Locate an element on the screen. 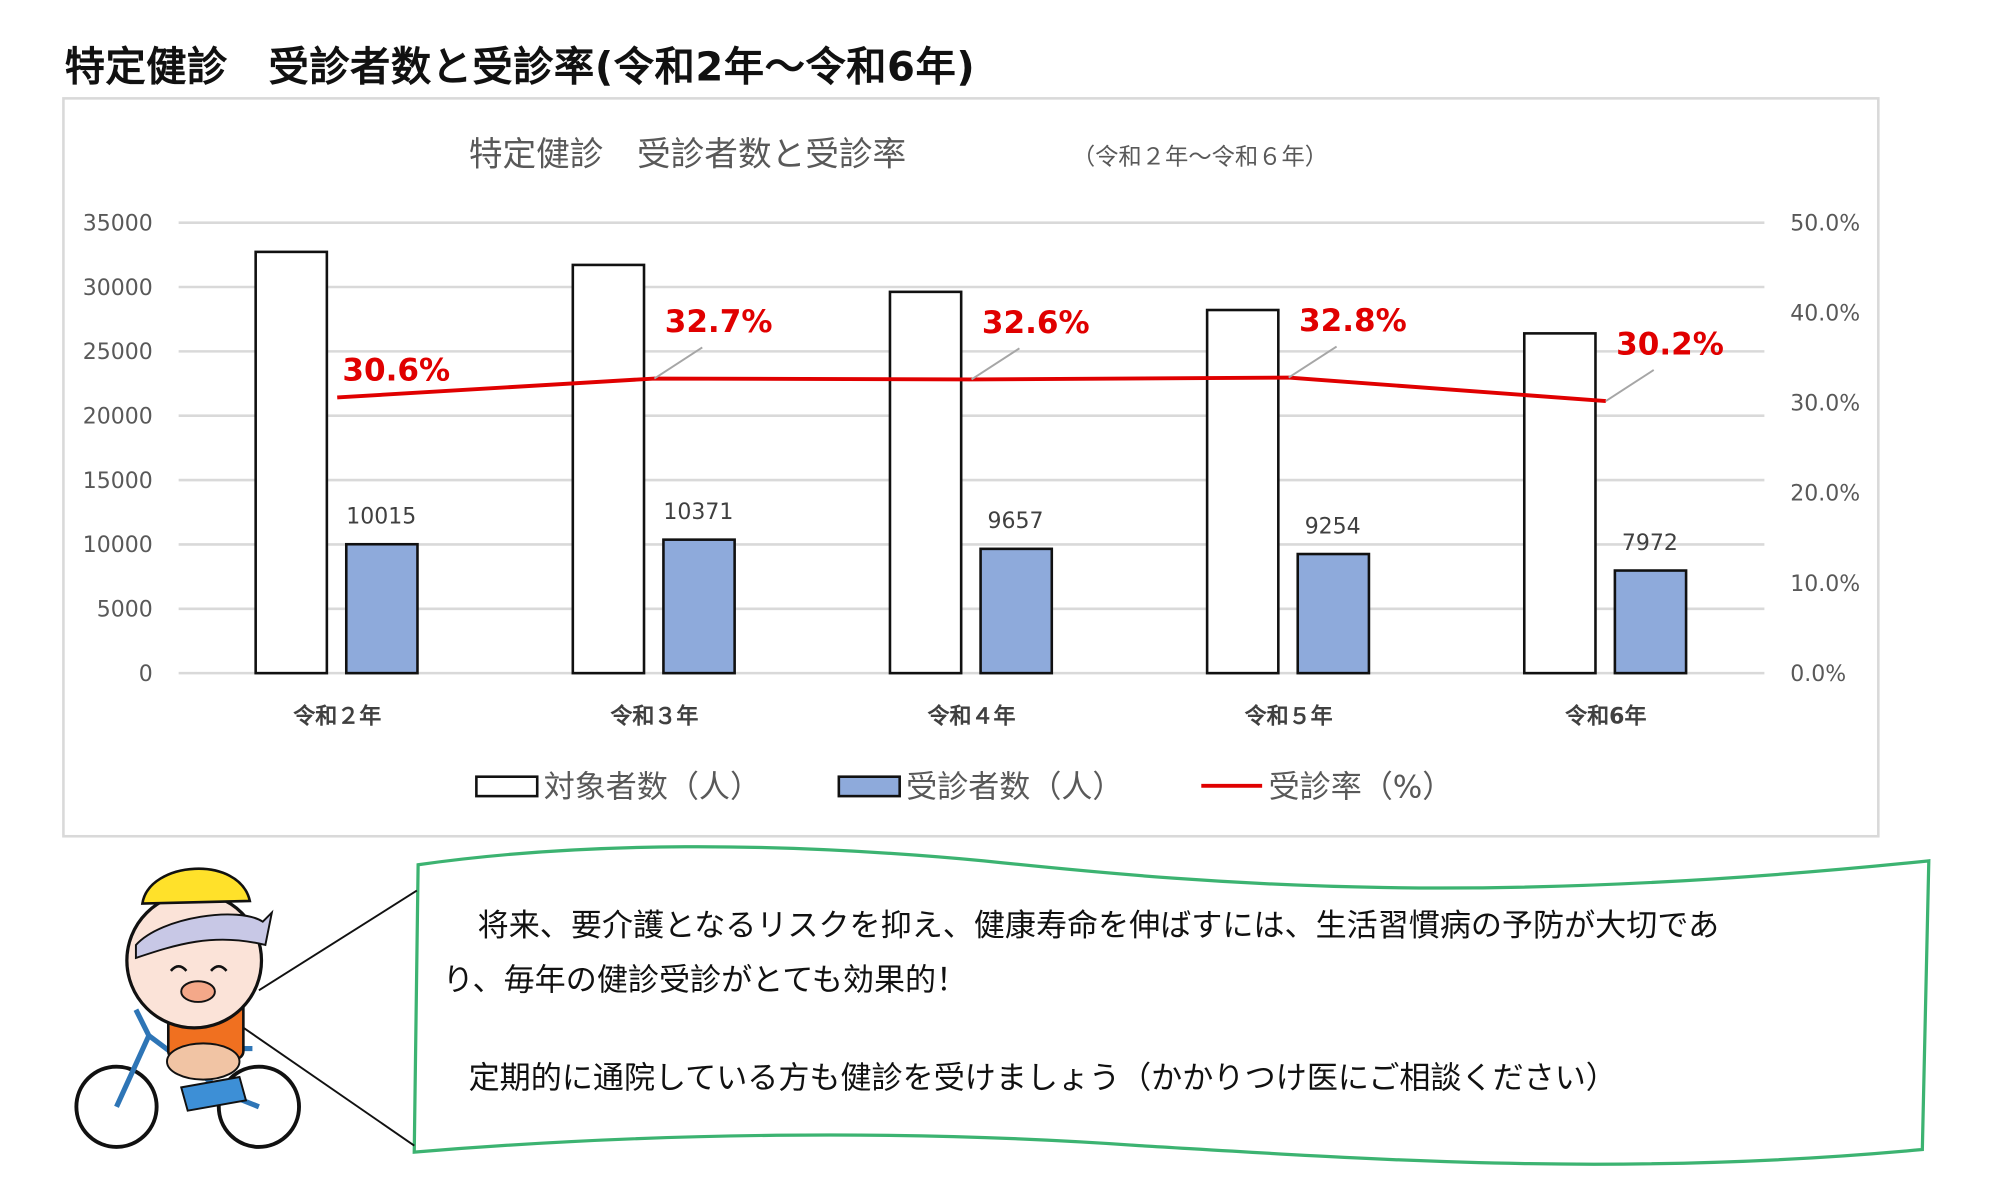 The width and height of the screenshot is (2000, 1195). rate-value-label: 32.7% is located at coordinates (719, 322).